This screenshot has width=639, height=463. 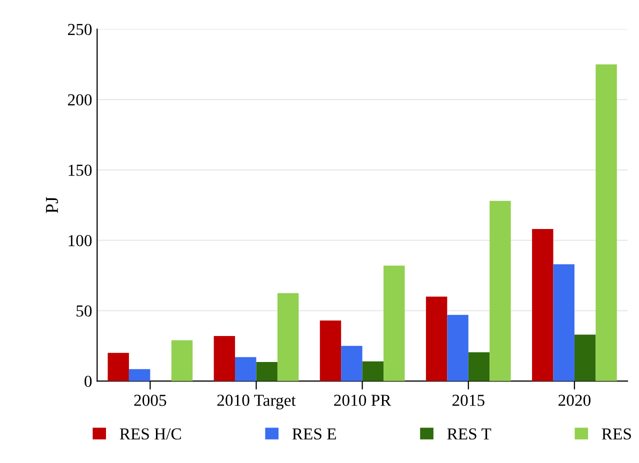 I want to click on y-tick-label: 250, so click(x=80, y=30).